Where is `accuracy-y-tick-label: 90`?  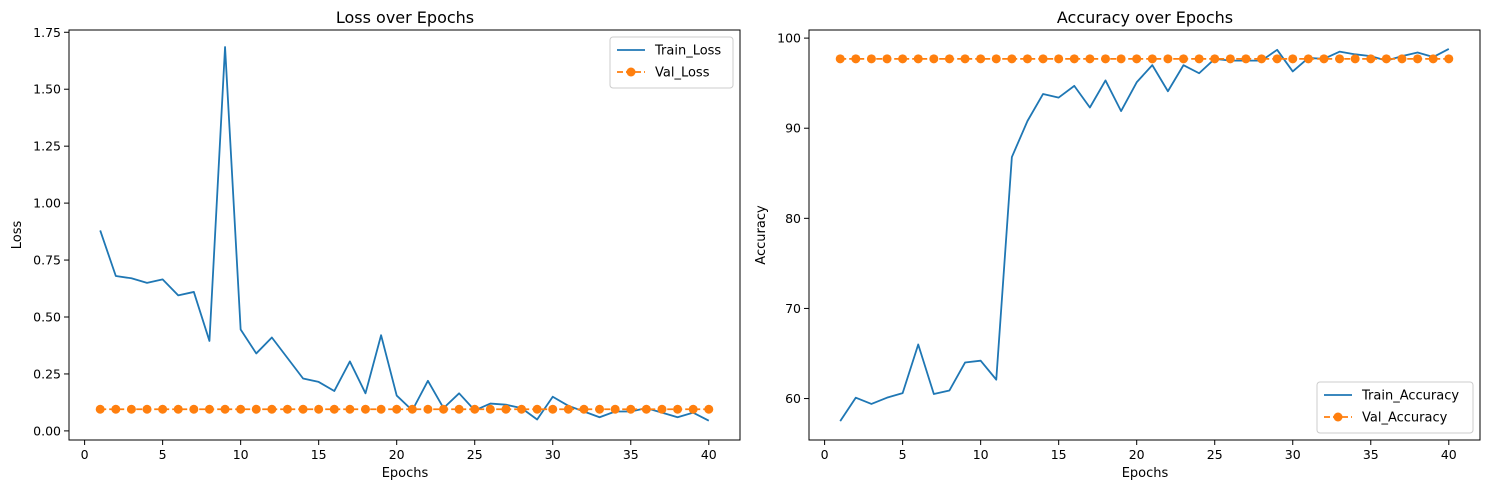 accuracy-y-tick-label: 90 is located at coordinates (793, 128).